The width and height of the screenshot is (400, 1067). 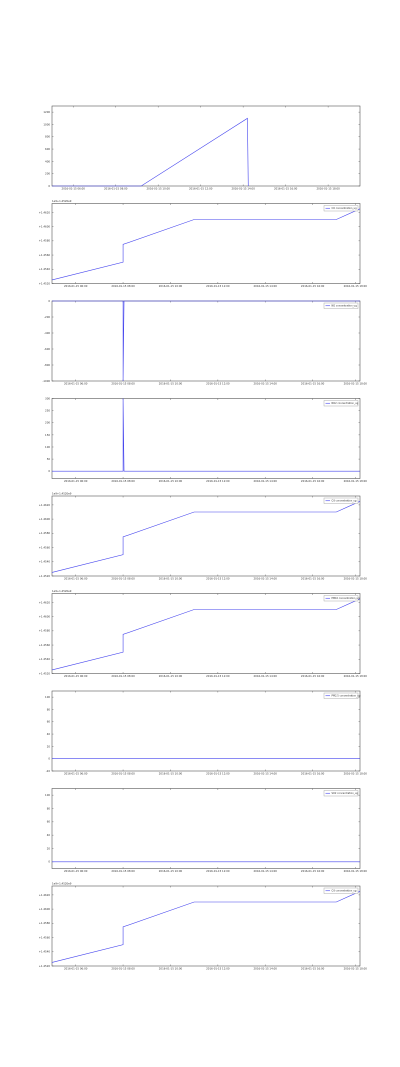 I want to click on y-tick-label: 300, so click(x=47, y=398).